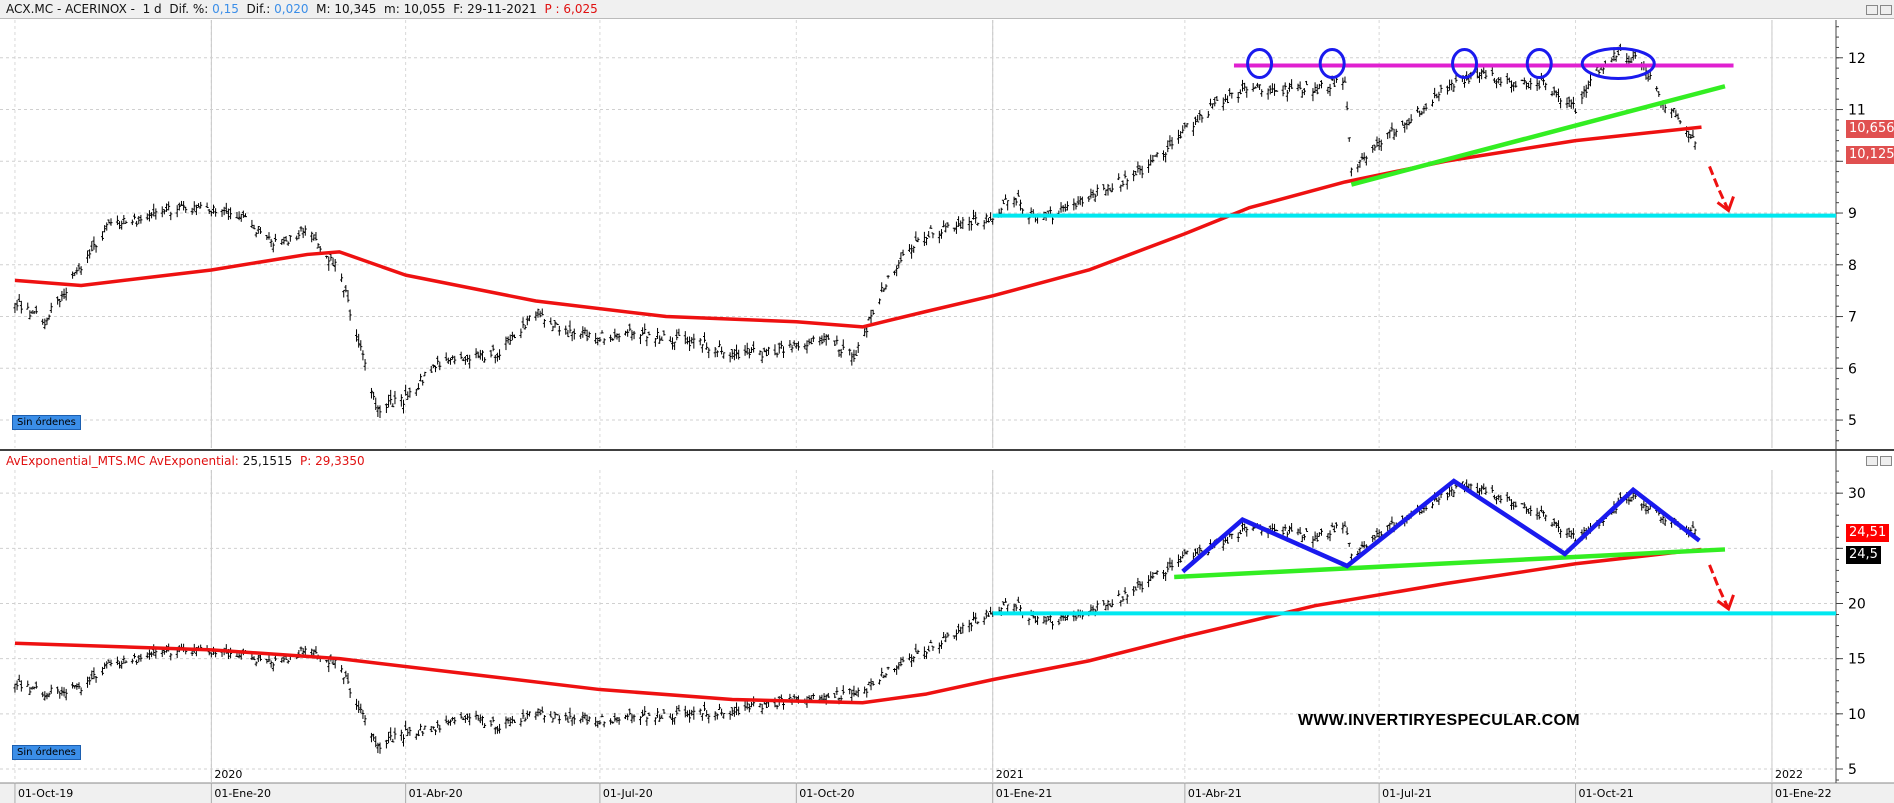  Describe the element at coordinates (1886, 10) in the screenshot. I see `maximize-pane-button` at that location.